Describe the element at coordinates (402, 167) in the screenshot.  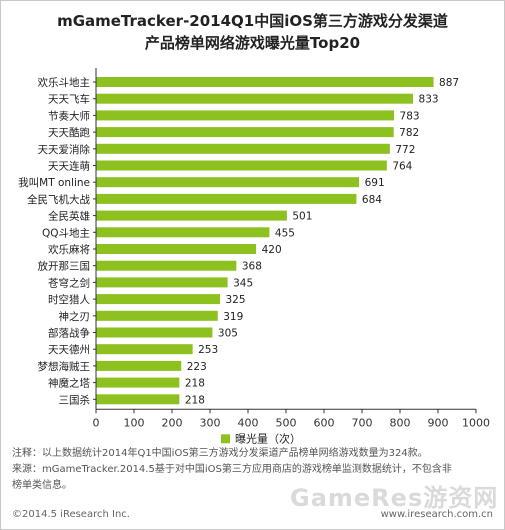
I see `bar-value-label: 764` at that location.